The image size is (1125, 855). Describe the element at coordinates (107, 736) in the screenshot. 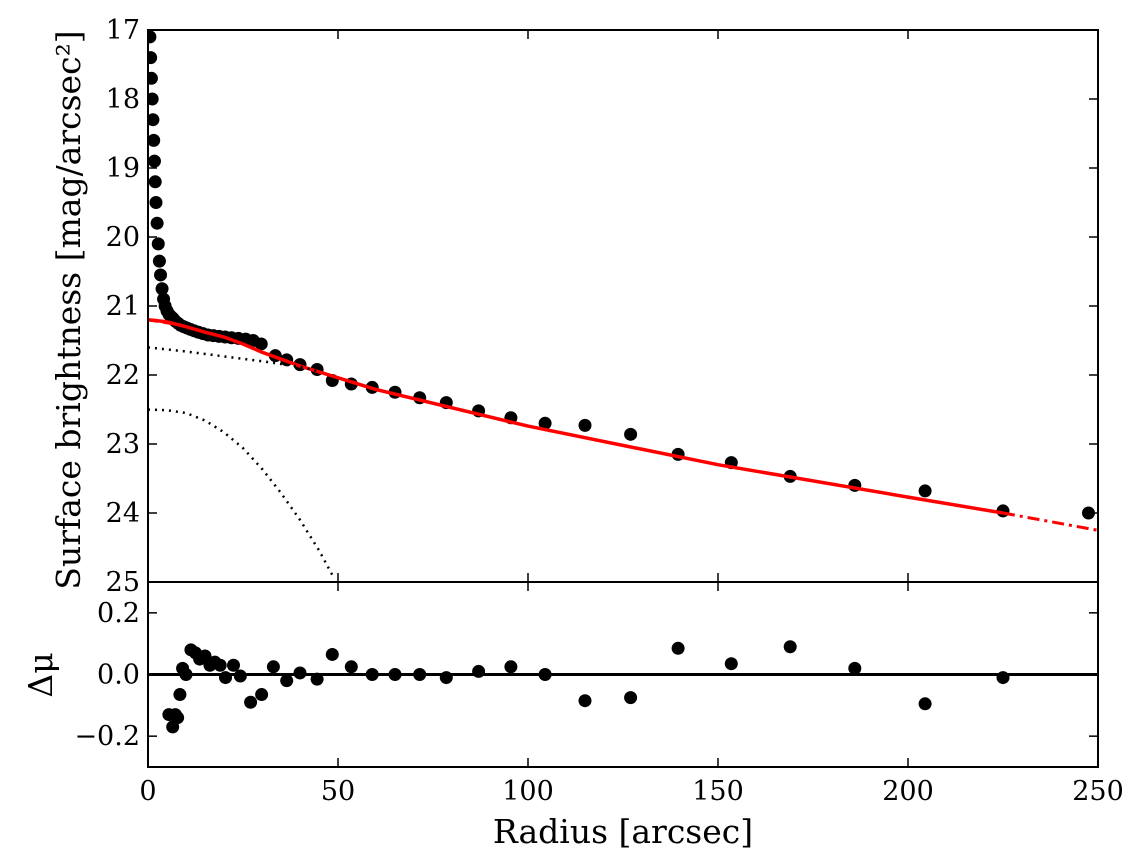

I see `residual-y-tick-label: −0.2` at that location.